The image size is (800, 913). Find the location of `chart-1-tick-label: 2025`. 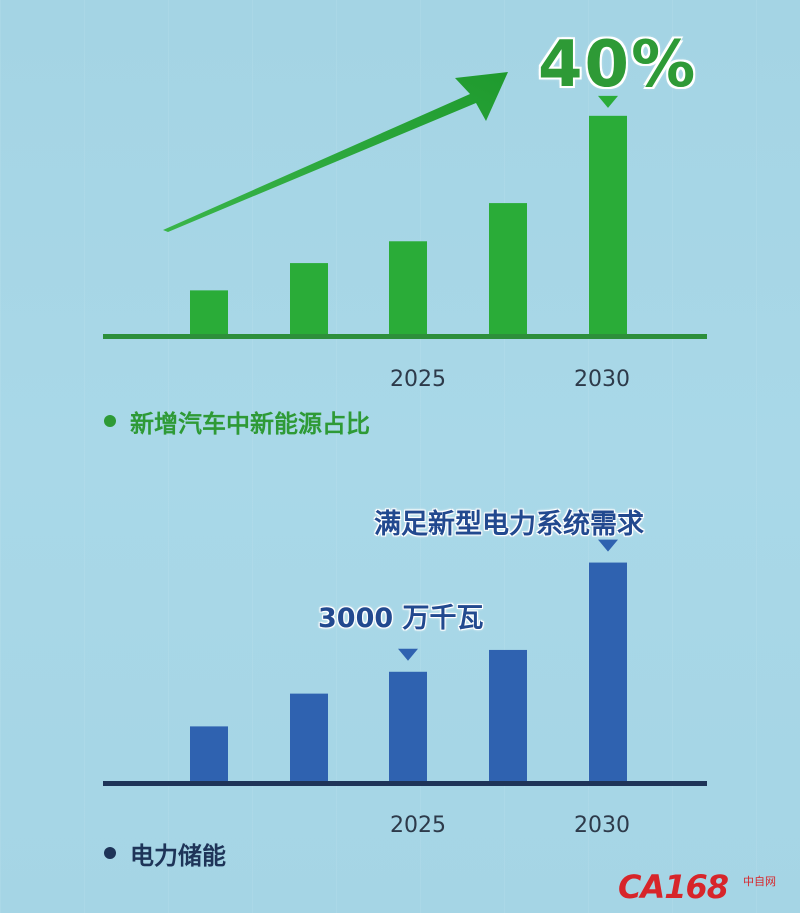

chart-1-tick-label: 2025 is located at coordinates (418, 379).